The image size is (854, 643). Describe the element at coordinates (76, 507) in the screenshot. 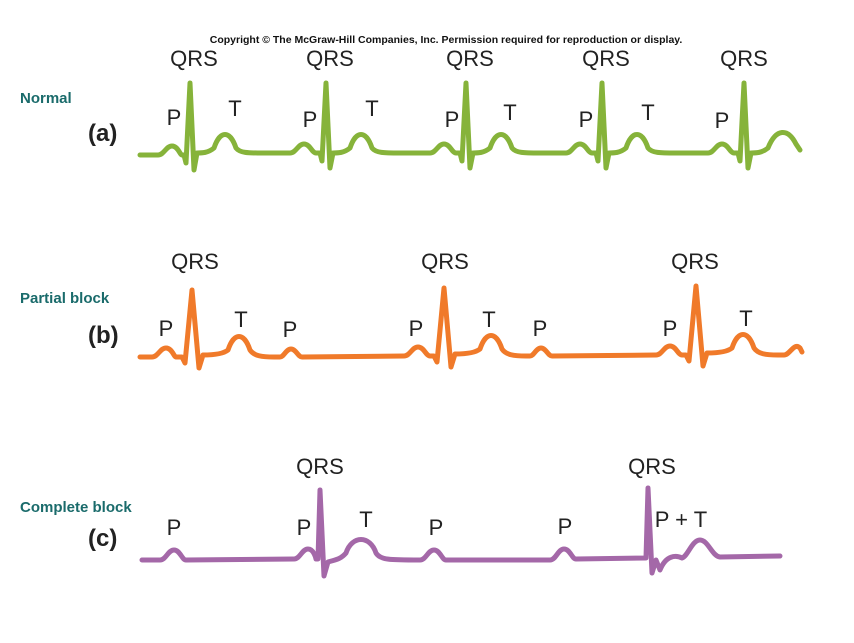

I see `side-label-complete-block: Complete block` at that location.